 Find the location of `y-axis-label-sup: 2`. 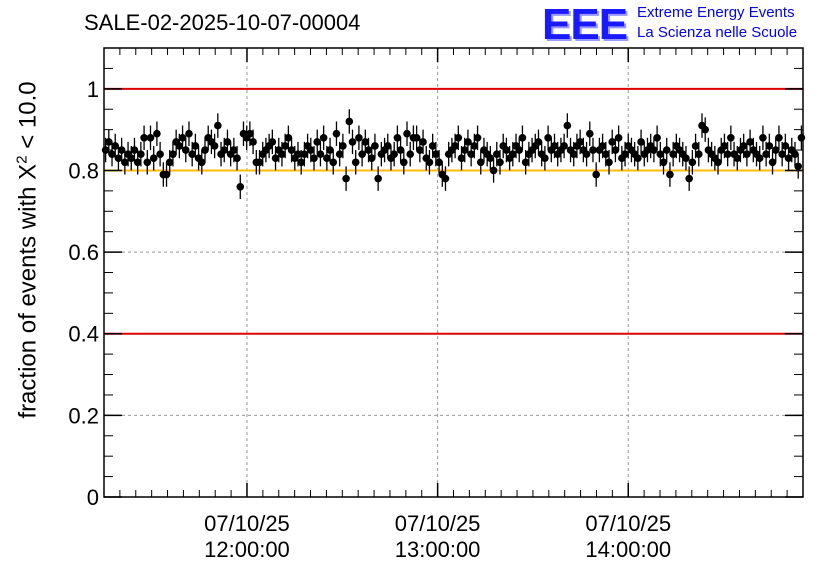

y-axis-label-sup: 2 is located at coordinates (22, 159).